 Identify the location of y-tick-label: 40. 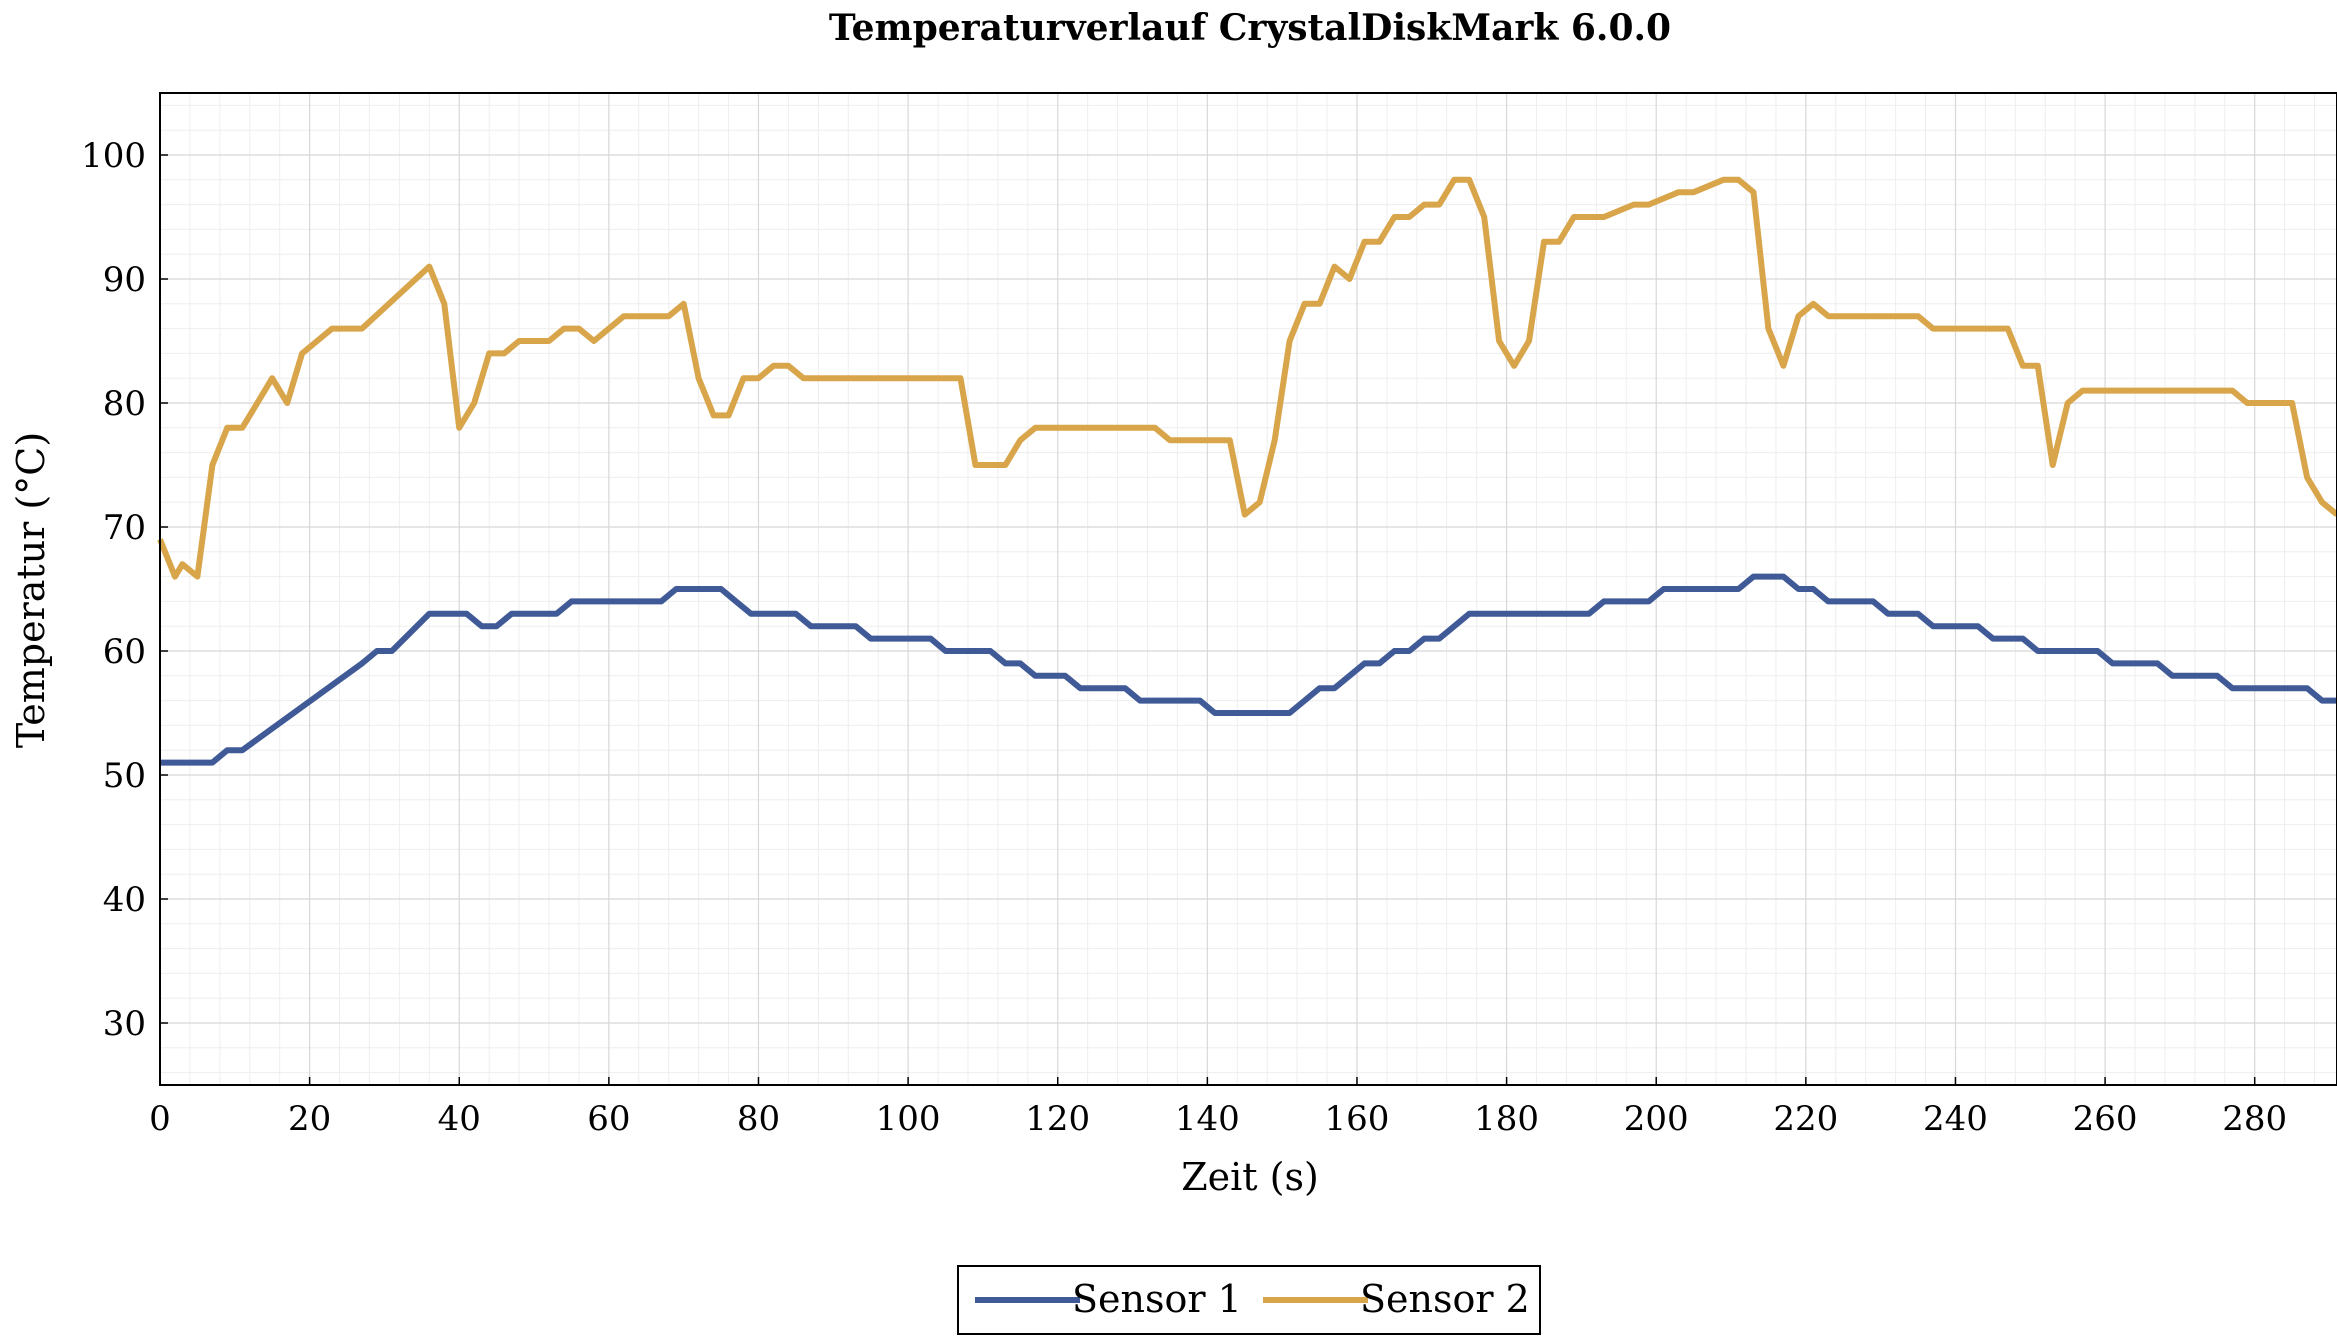
(124, 900).